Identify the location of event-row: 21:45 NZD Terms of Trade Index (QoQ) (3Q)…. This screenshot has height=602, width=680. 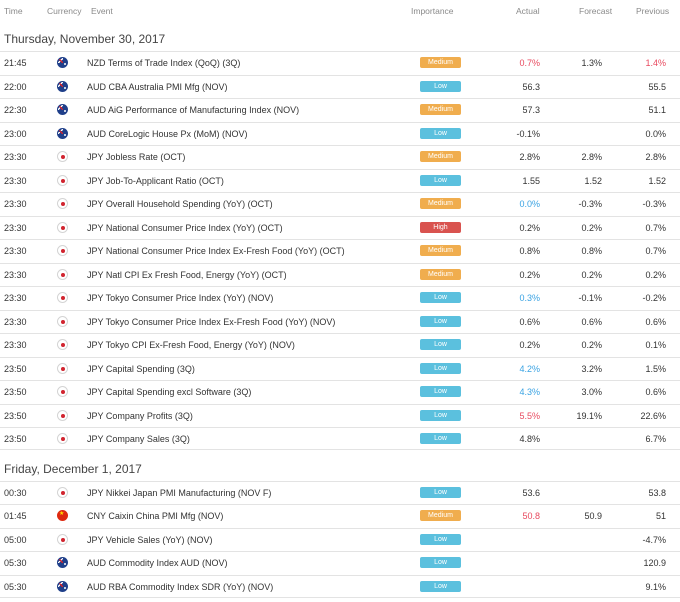
(340, 62).